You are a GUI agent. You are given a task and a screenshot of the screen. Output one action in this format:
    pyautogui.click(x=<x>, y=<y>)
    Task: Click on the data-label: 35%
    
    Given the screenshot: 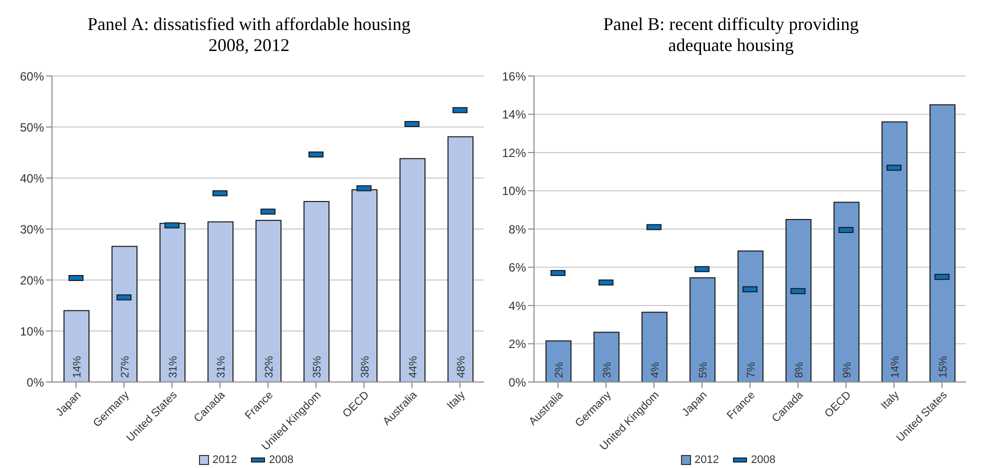 What is the action you would take?
    pyautogui.click(x=318, y=367)
    